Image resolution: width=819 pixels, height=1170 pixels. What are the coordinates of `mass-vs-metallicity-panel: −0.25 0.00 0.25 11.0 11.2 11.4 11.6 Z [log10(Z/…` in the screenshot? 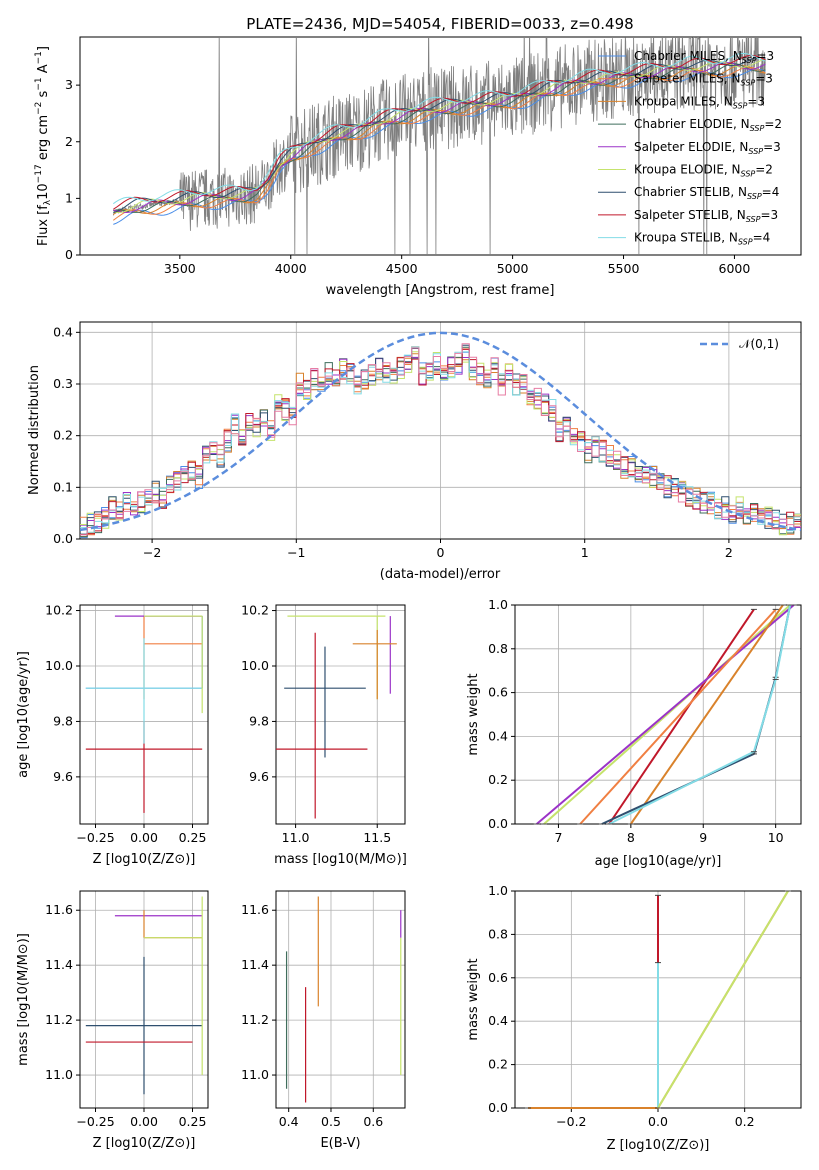 It's located at (112, 1020).